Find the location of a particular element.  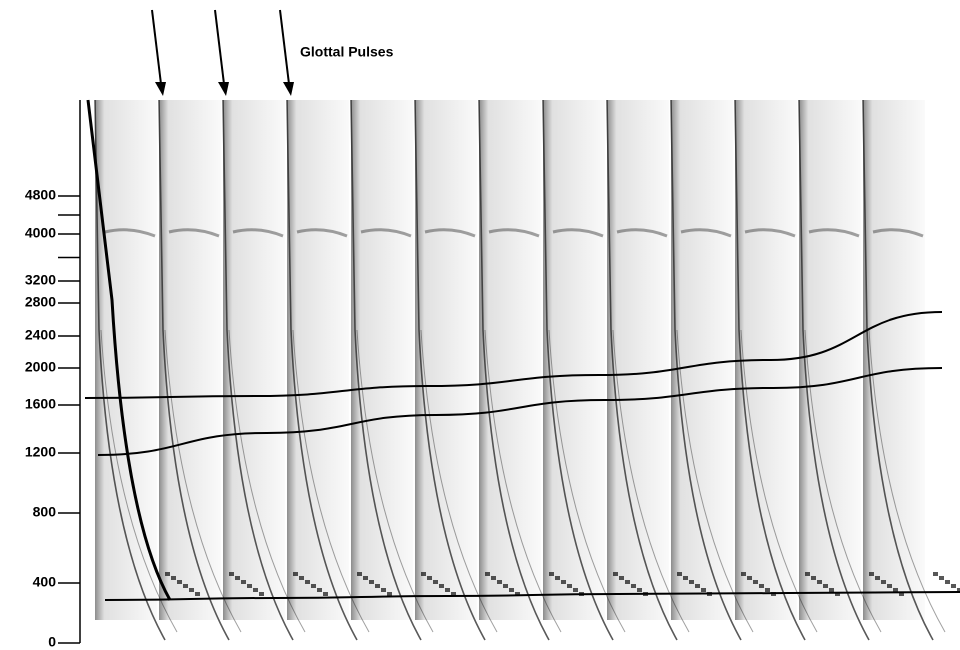

y-tick-label: 1200 is located at coordinates (40, 452).